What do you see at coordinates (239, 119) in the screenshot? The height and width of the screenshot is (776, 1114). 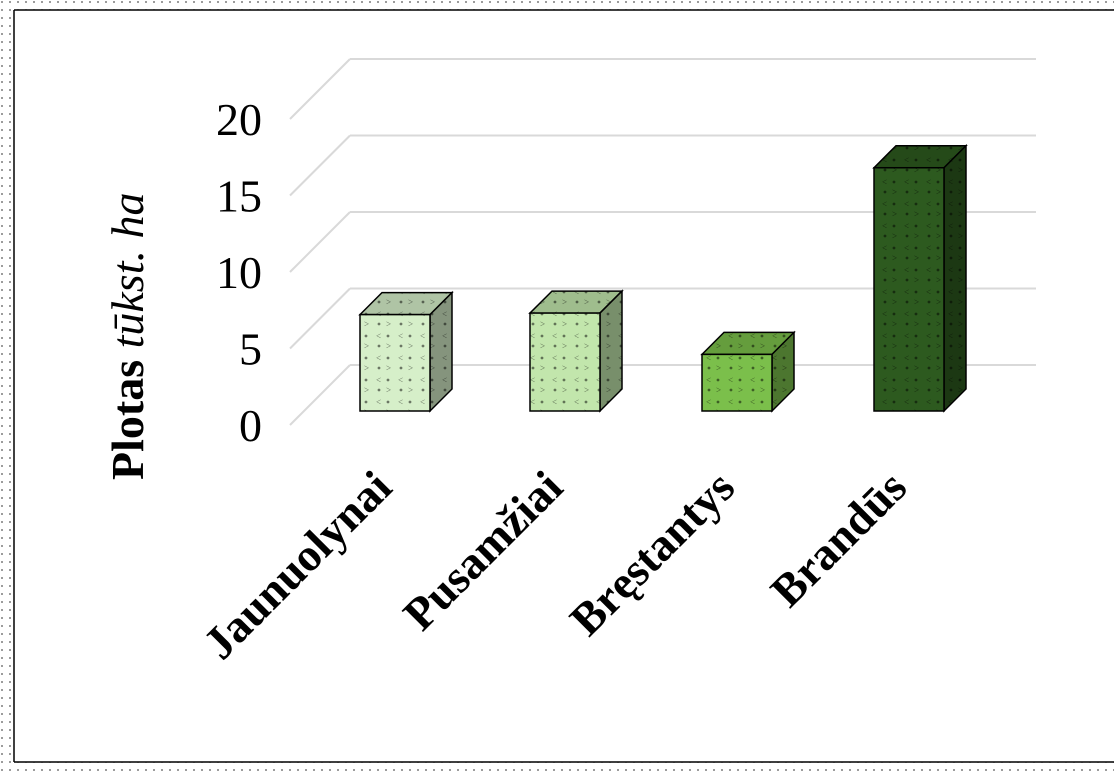 I see `y-tick-label: 20` at bounding box center [239, 119].